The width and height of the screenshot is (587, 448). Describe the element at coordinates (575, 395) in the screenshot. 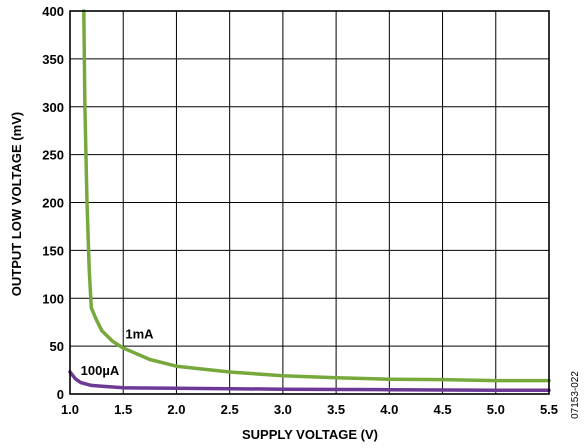

I see `figure-code: 07153-022` at that location.